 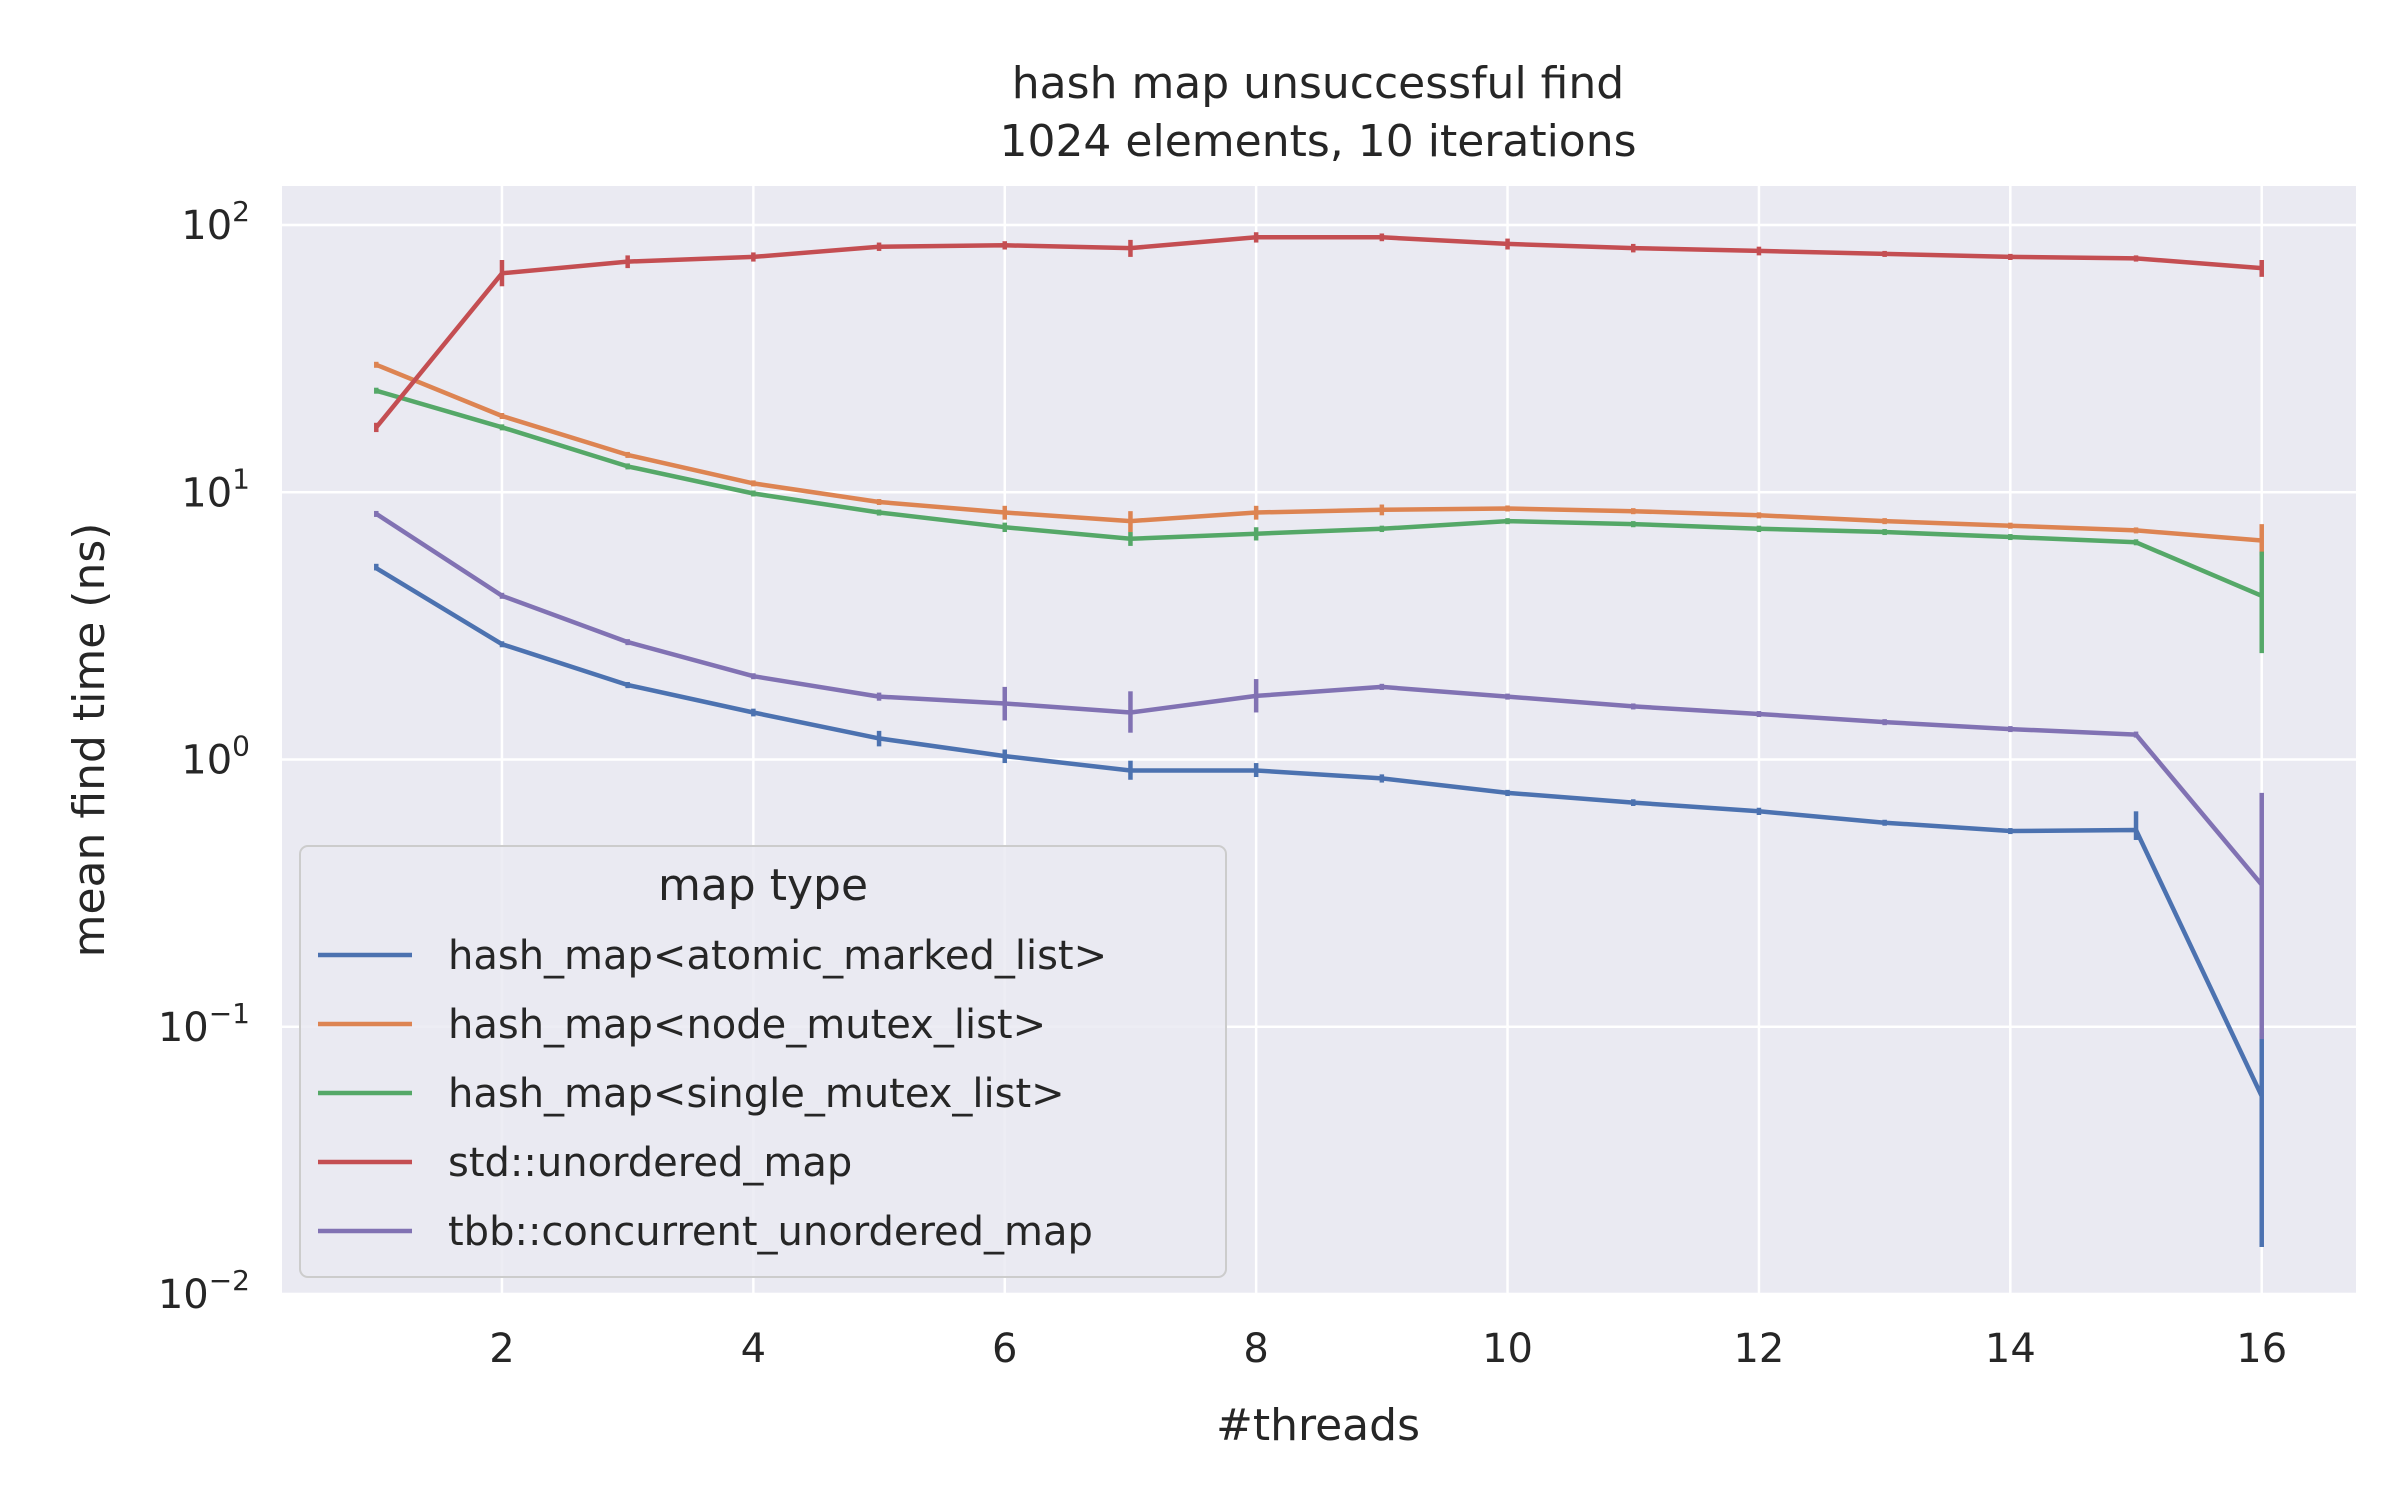 What do you see at coordinates (747, 1025) in the screenshot?
I see `legend-label: hash_map<node_mutex_list>` at bounding box center [747, 1025].